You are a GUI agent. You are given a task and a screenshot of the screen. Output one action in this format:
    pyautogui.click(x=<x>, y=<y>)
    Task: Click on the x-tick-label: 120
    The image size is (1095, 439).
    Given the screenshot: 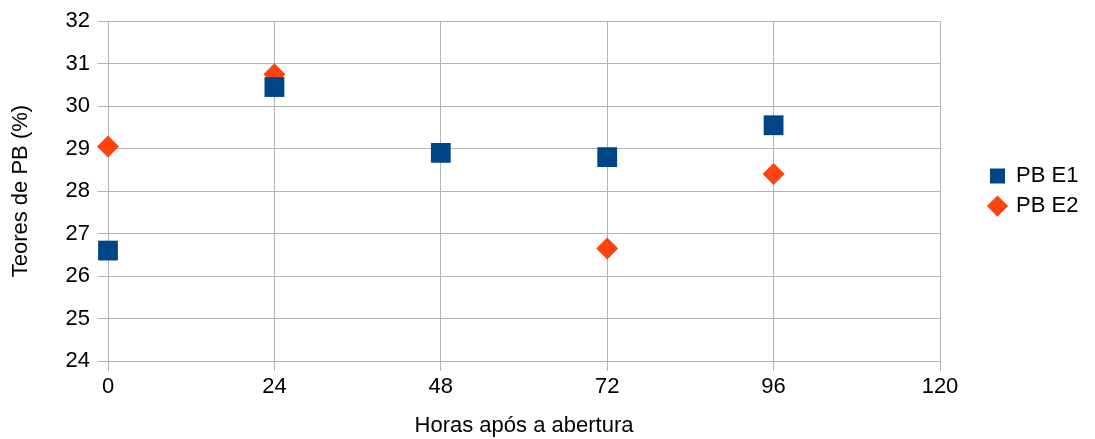 What is the action you would take?
    pyautogui.click(x=940, y=386)
    